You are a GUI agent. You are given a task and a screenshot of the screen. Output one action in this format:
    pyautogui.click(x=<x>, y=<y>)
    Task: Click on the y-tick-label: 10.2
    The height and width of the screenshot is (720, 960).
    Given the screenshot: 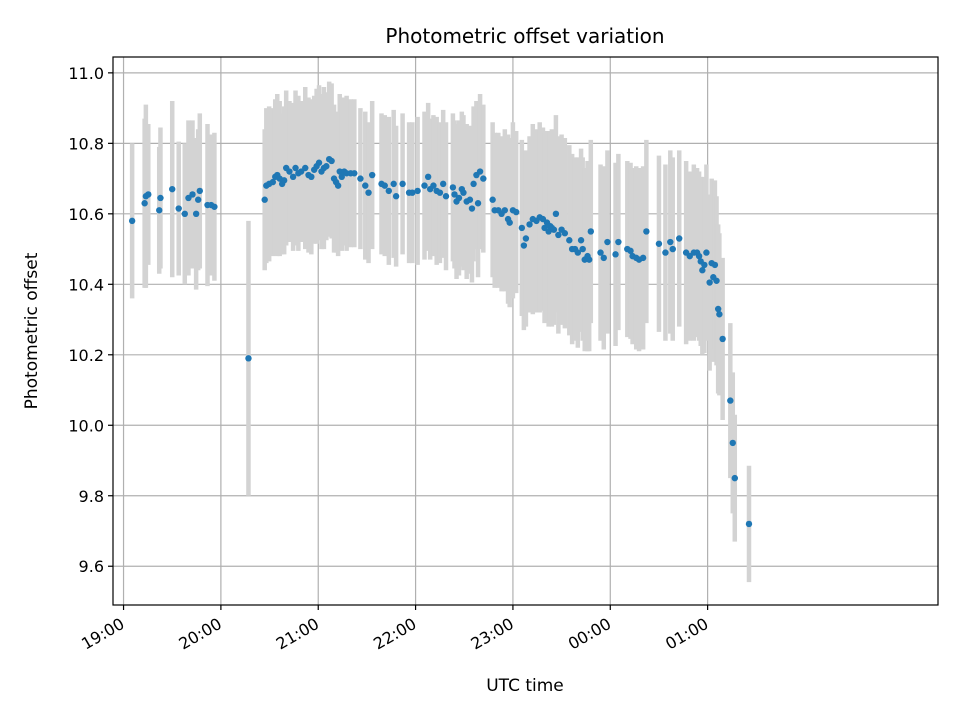 What is the action you would take?
    pyautogui.click(x=86, y=355)
    